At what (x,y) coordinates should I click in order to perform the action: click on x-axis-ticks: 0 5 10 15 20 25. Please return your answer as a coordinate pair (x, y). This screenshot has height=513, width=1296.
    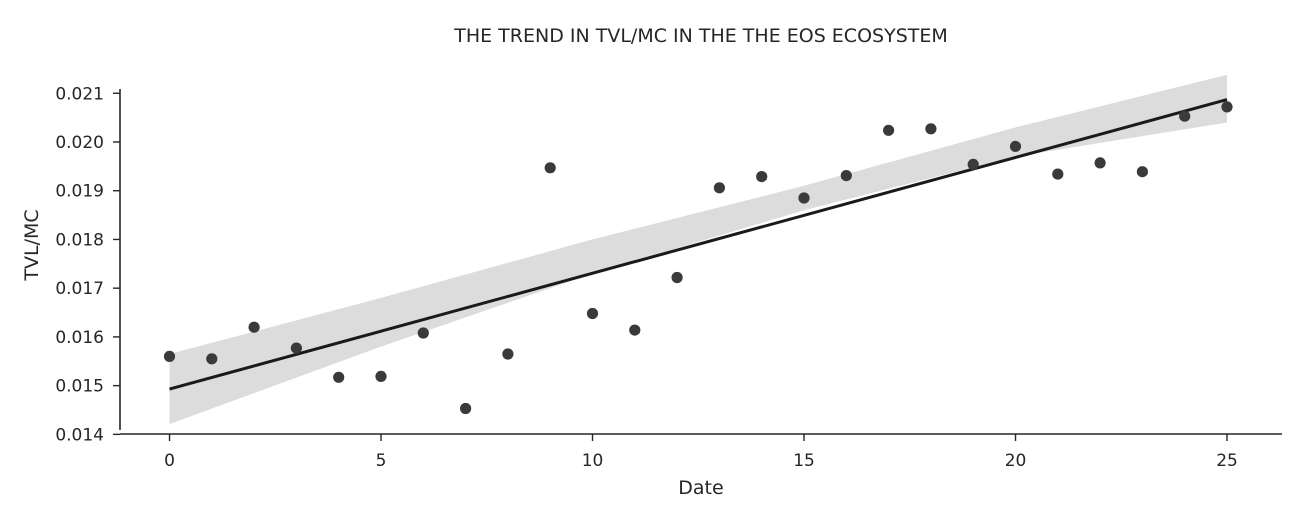
    Looking at the image, I should click on (701, 452).